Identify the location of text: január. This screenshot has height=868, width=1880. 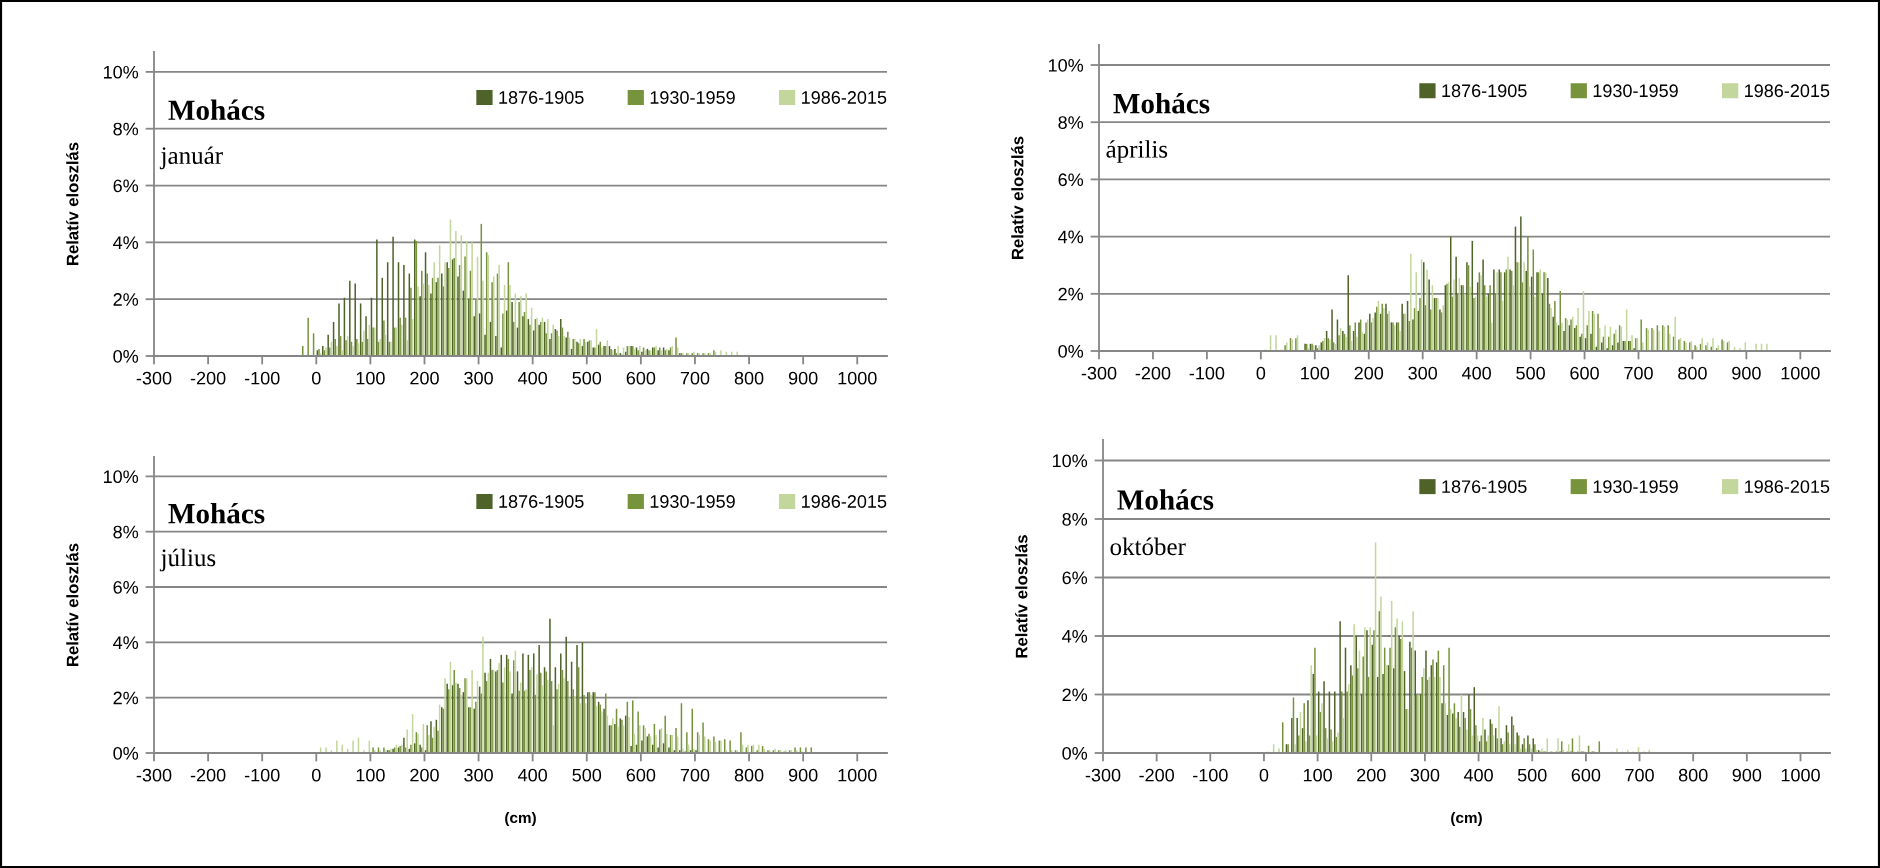
(191, 158).